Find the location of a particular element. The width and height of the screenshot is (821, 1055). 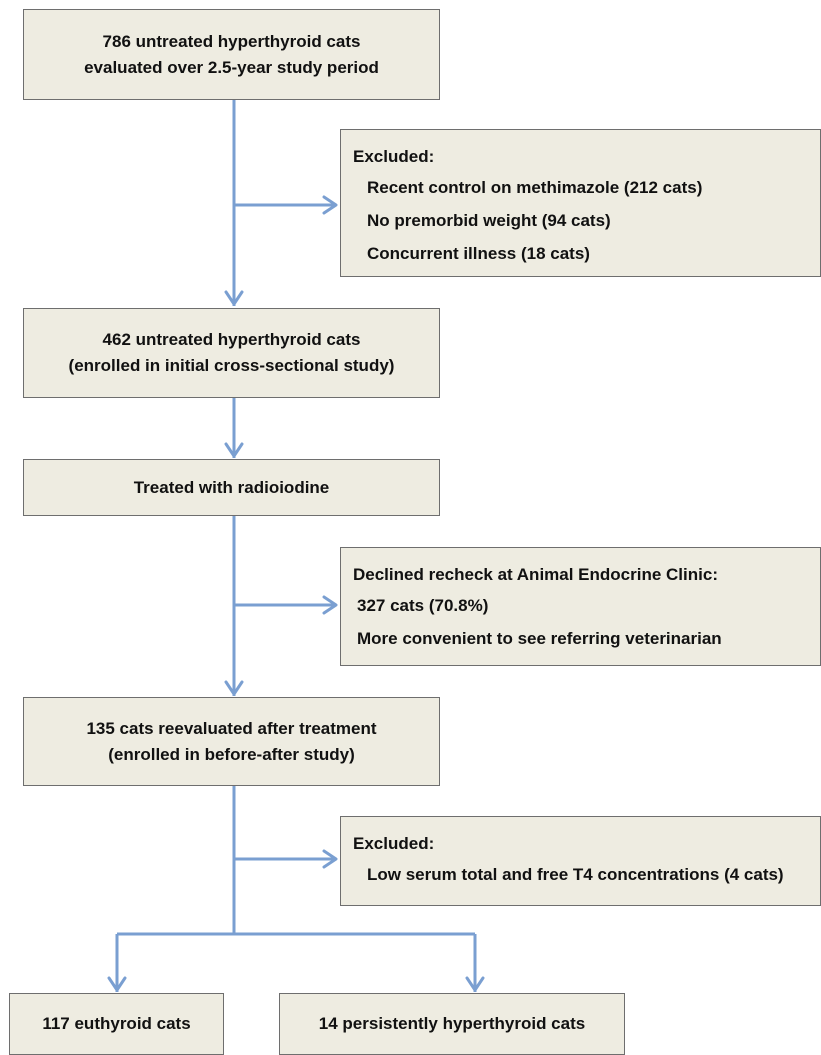

excluded-2-heading: Excluded: is located at coordinates (394, 843).